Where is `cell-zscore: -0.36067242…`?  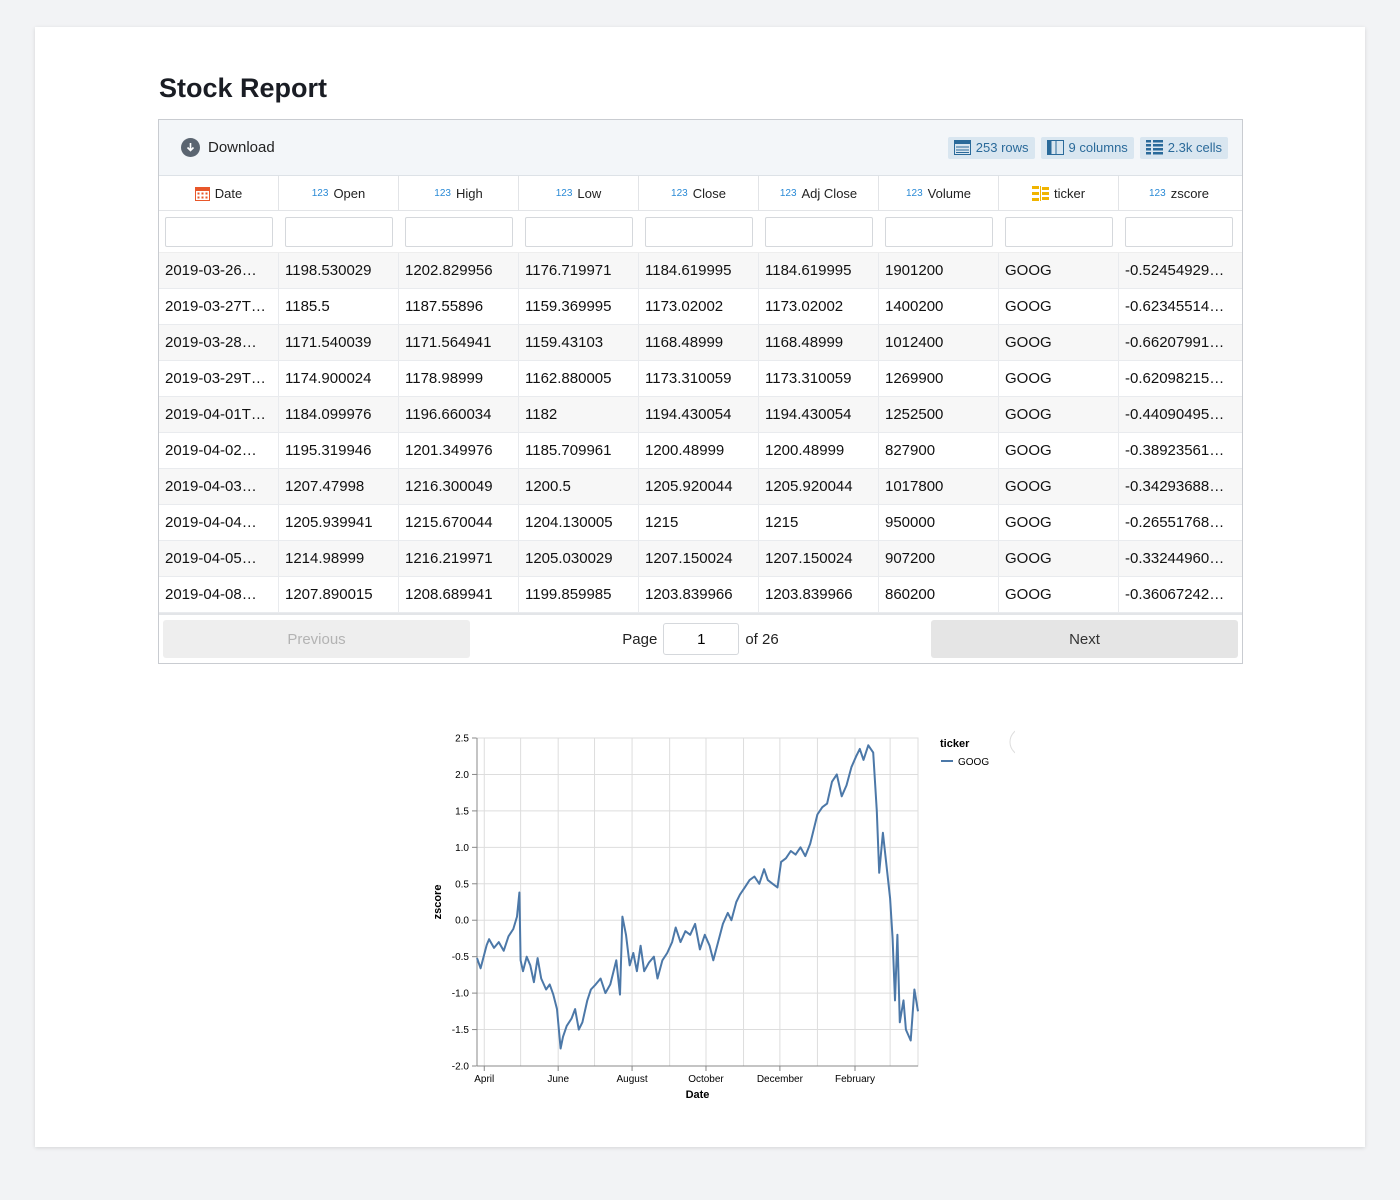 cell-zscore: -0.36067242… is located at coordinates (1175, 594).